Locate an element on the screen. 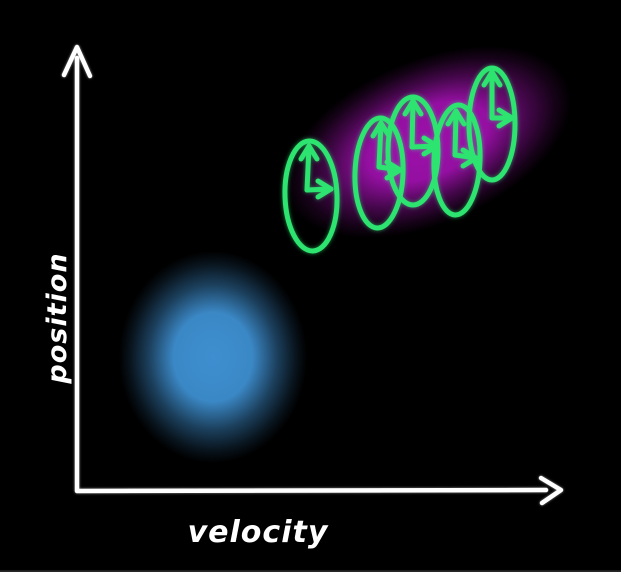 This screenshot has height=572, width=621. blue-position-uncertainty-blob is located at coordinates (213, 357).